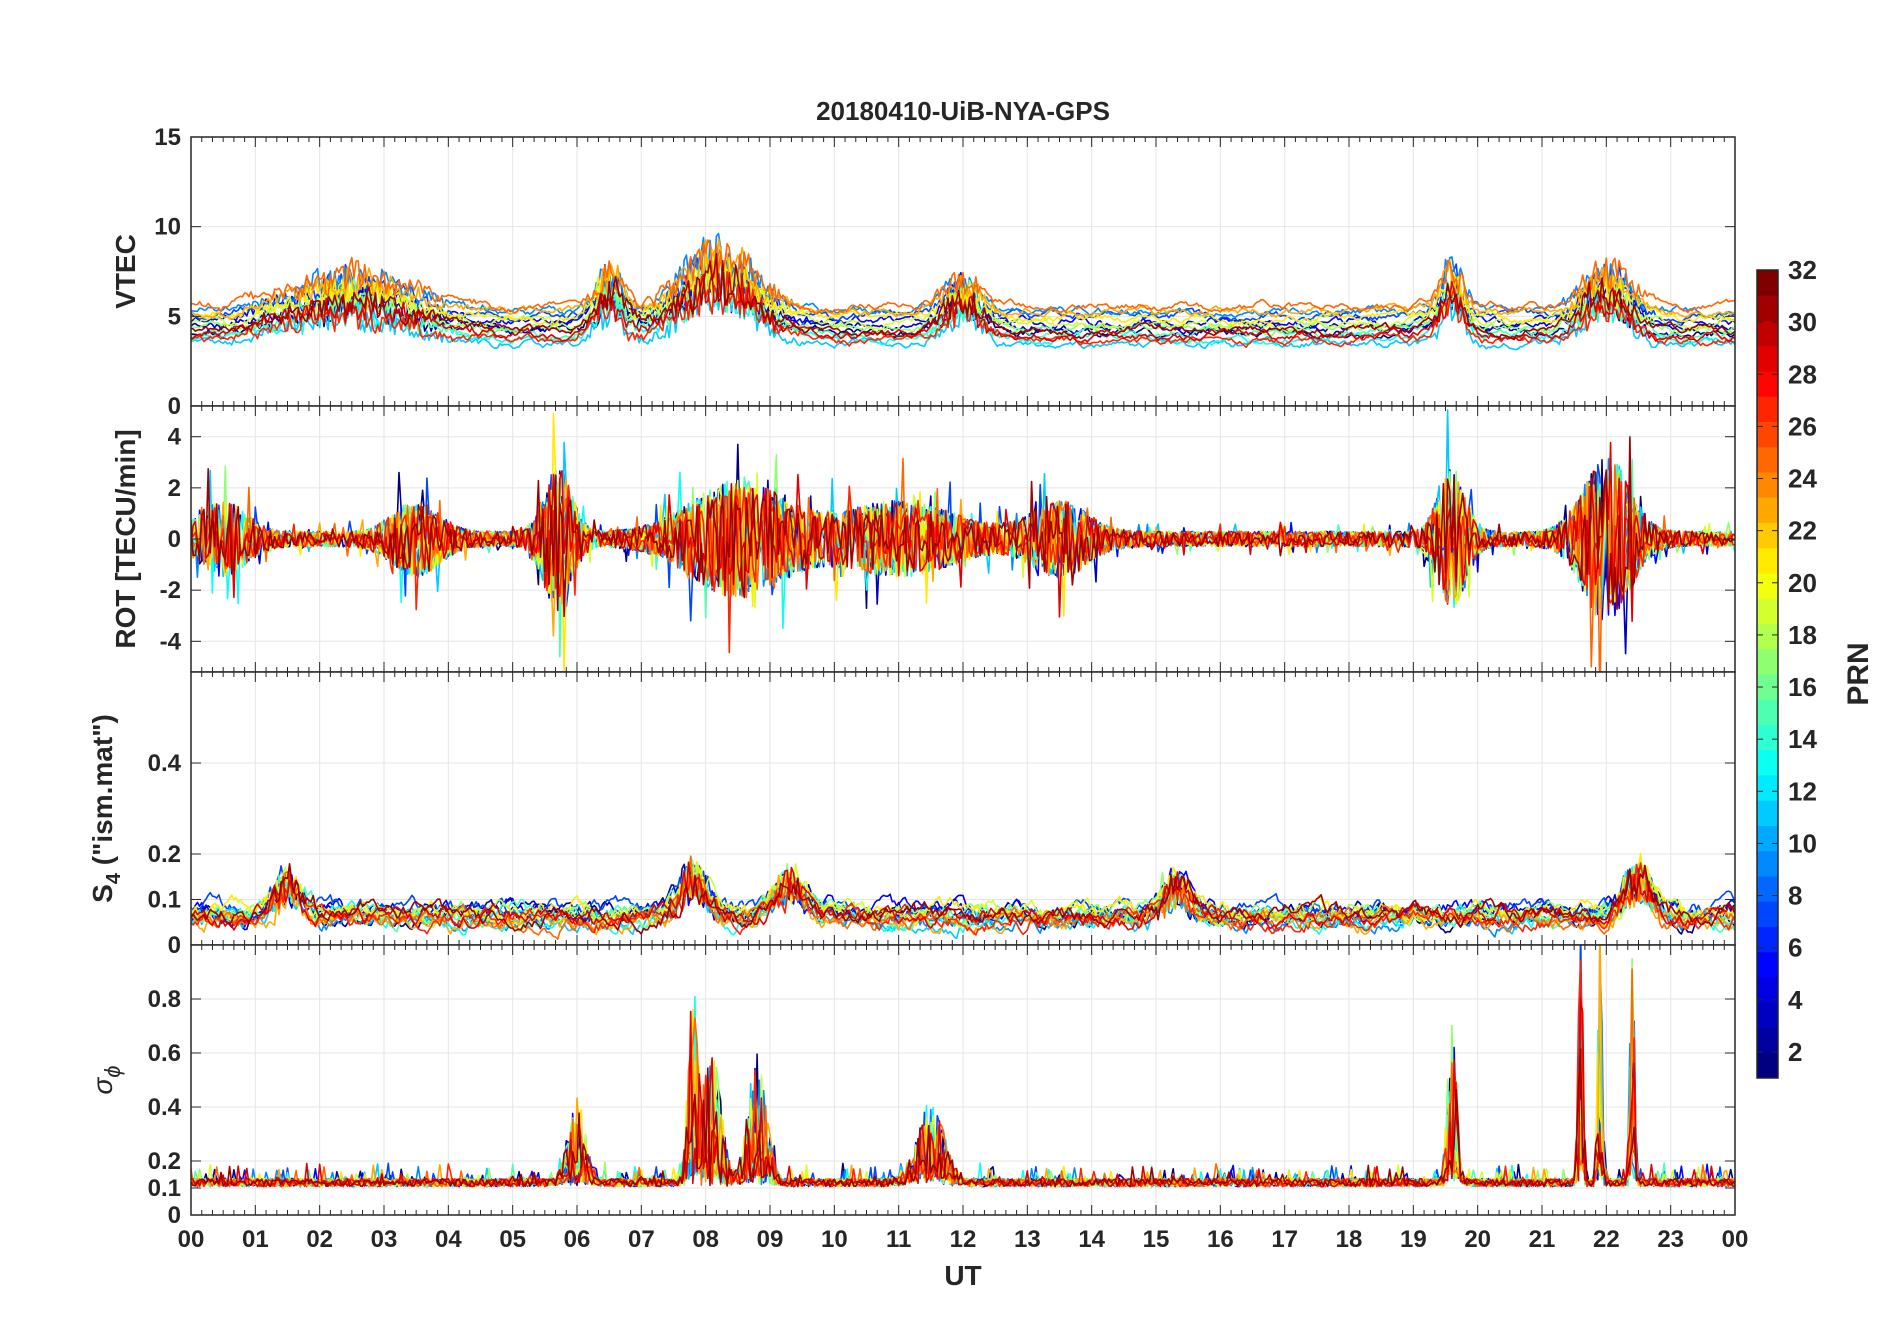 This screenshot has width=1902, height=1330. What do you see at coordinates (963, 111) in the screenshot?
I see `figure-title: 20180410-UiB-NYA-GPS` at bounding box center [963, 111].